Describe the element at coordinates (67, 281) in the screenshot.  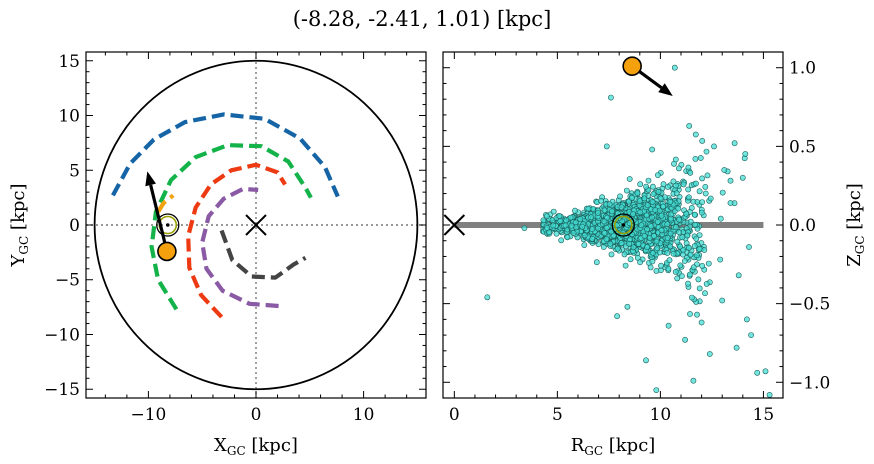
I see `left-y-tick-label-2: −5` at that location.